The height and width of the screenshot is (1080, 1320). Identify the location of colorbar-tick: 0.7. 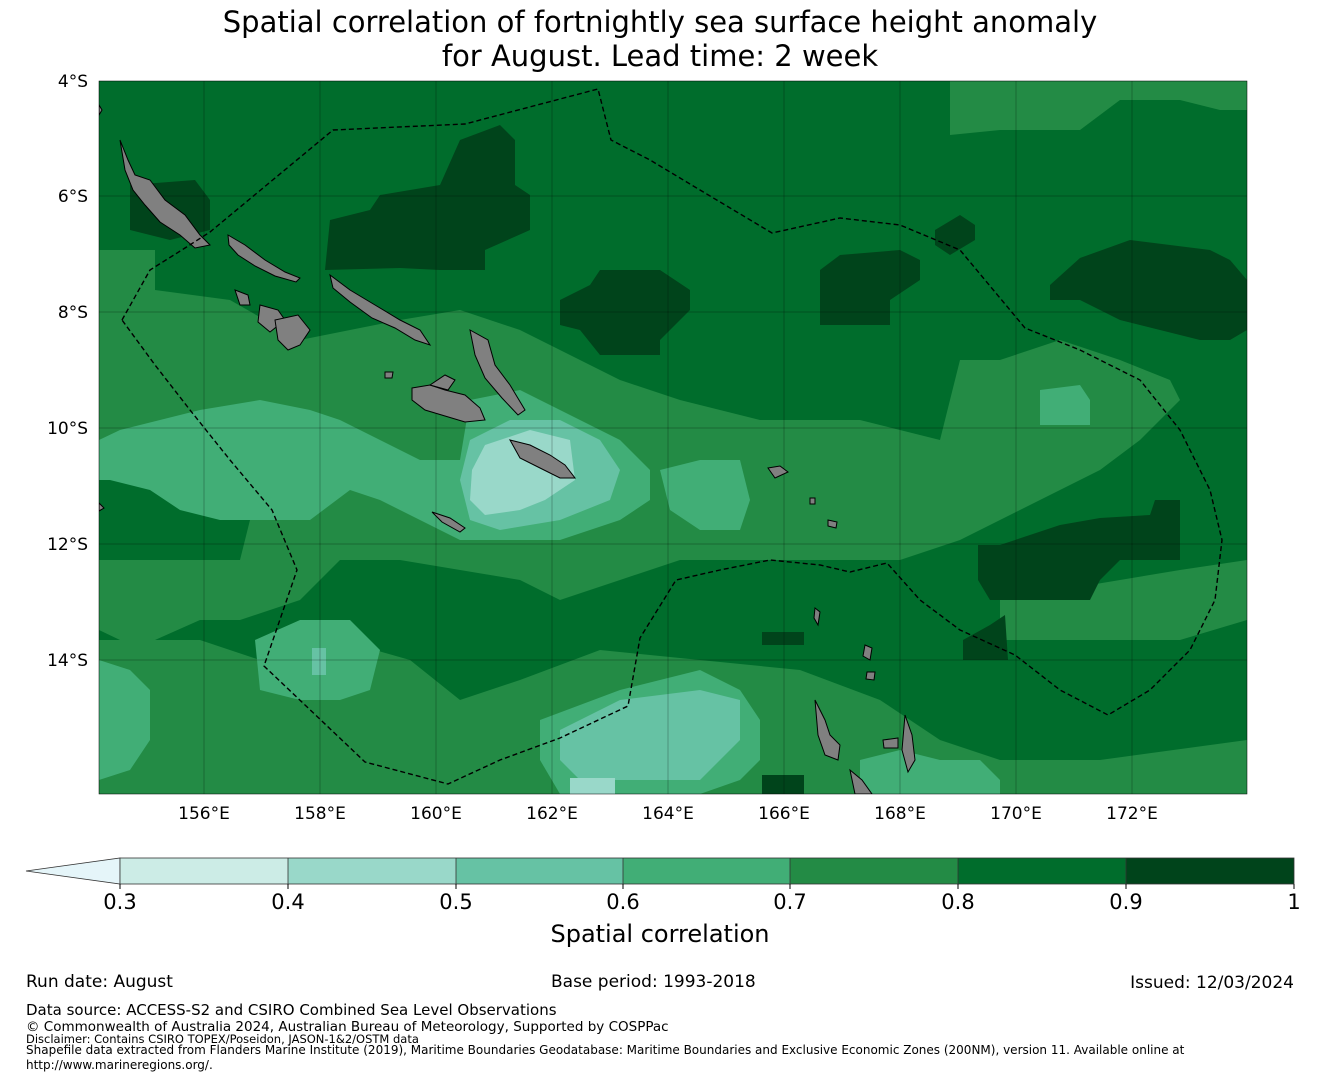
(789, 902).